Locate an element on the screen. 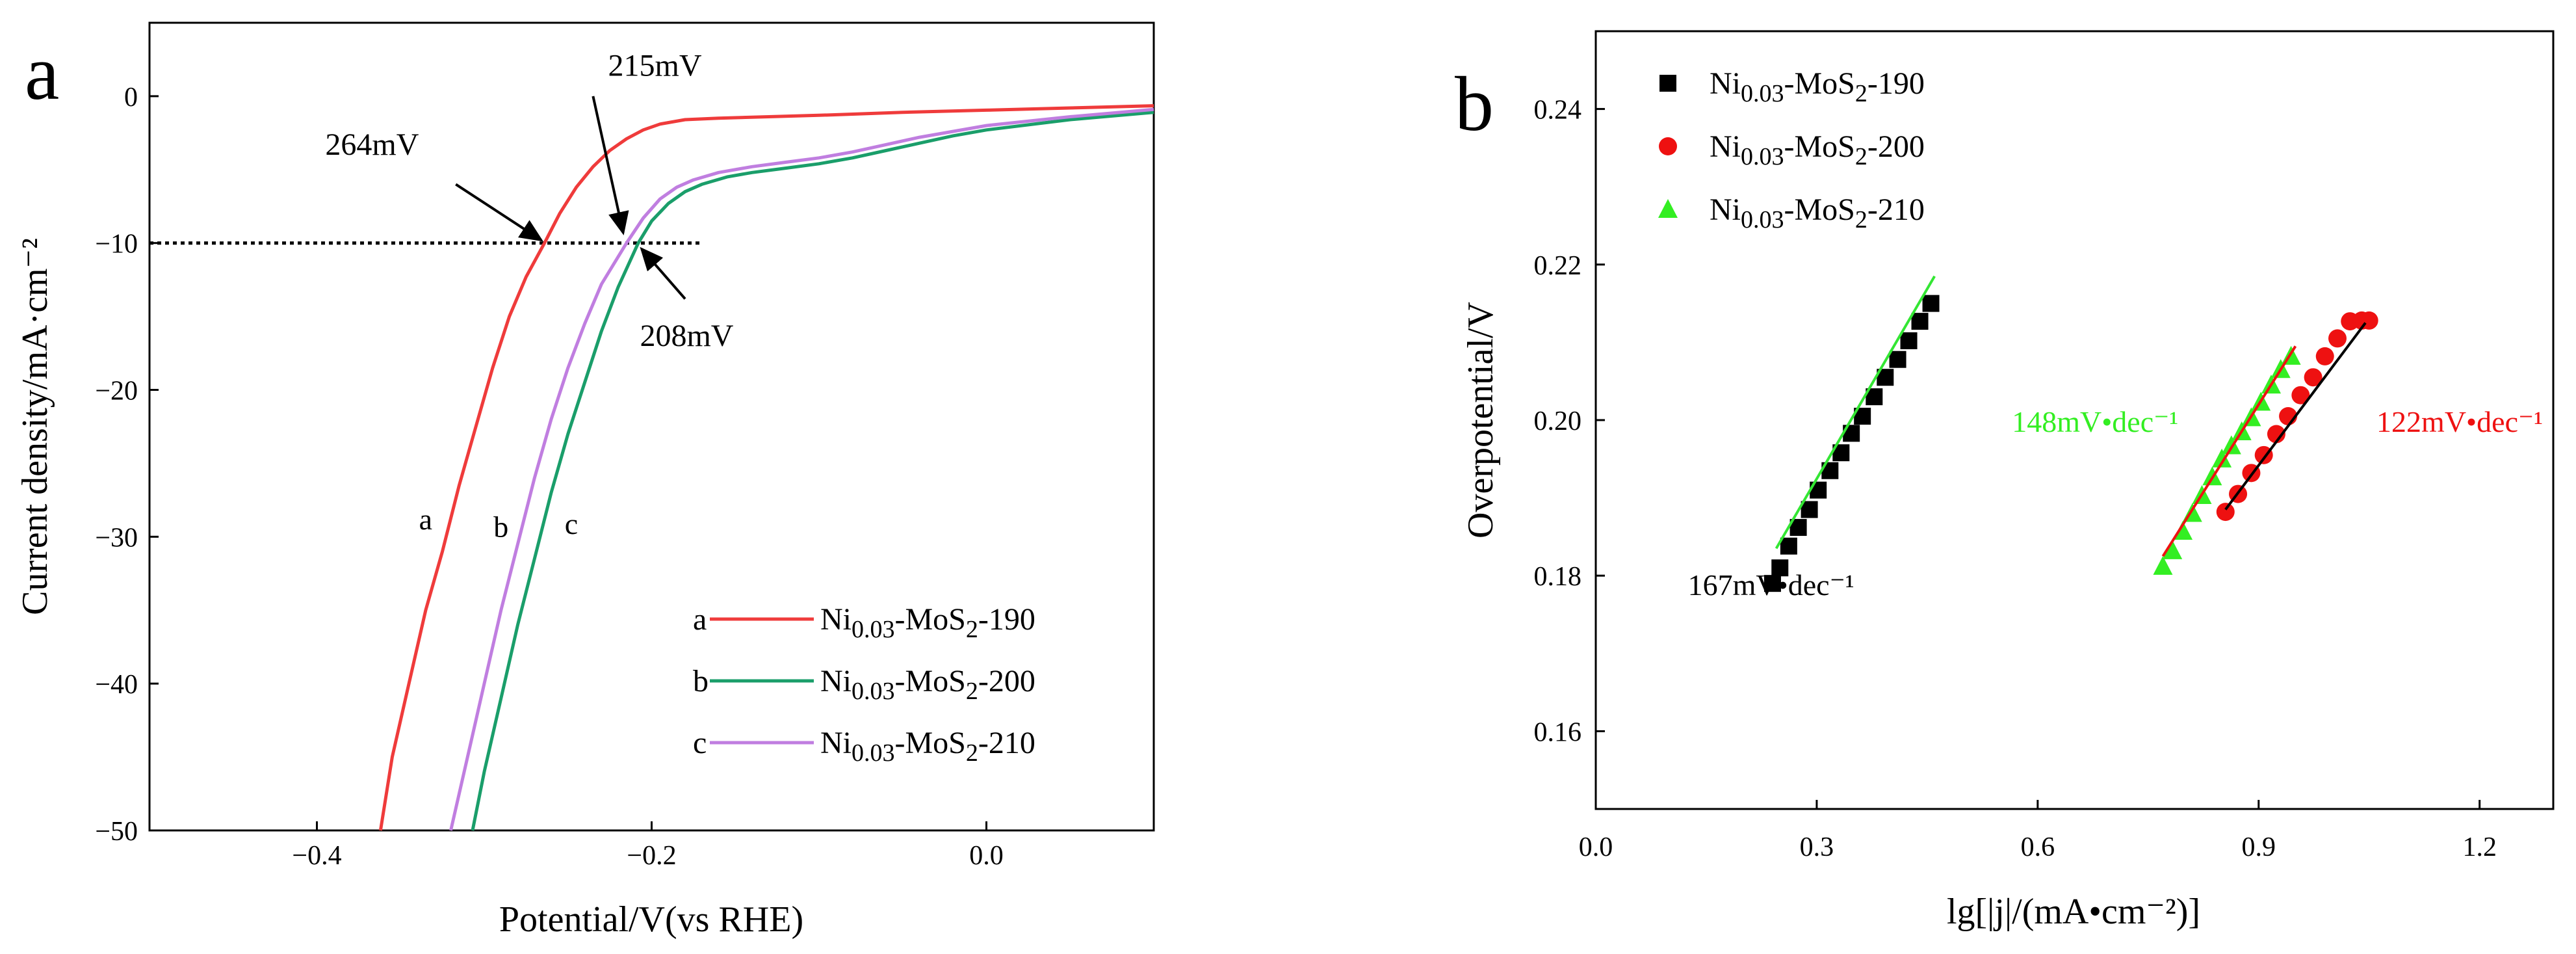 This screenshot has height=954, width=2576. y-tick-label-b: 0.16 is located at coordinates (1558, 732).